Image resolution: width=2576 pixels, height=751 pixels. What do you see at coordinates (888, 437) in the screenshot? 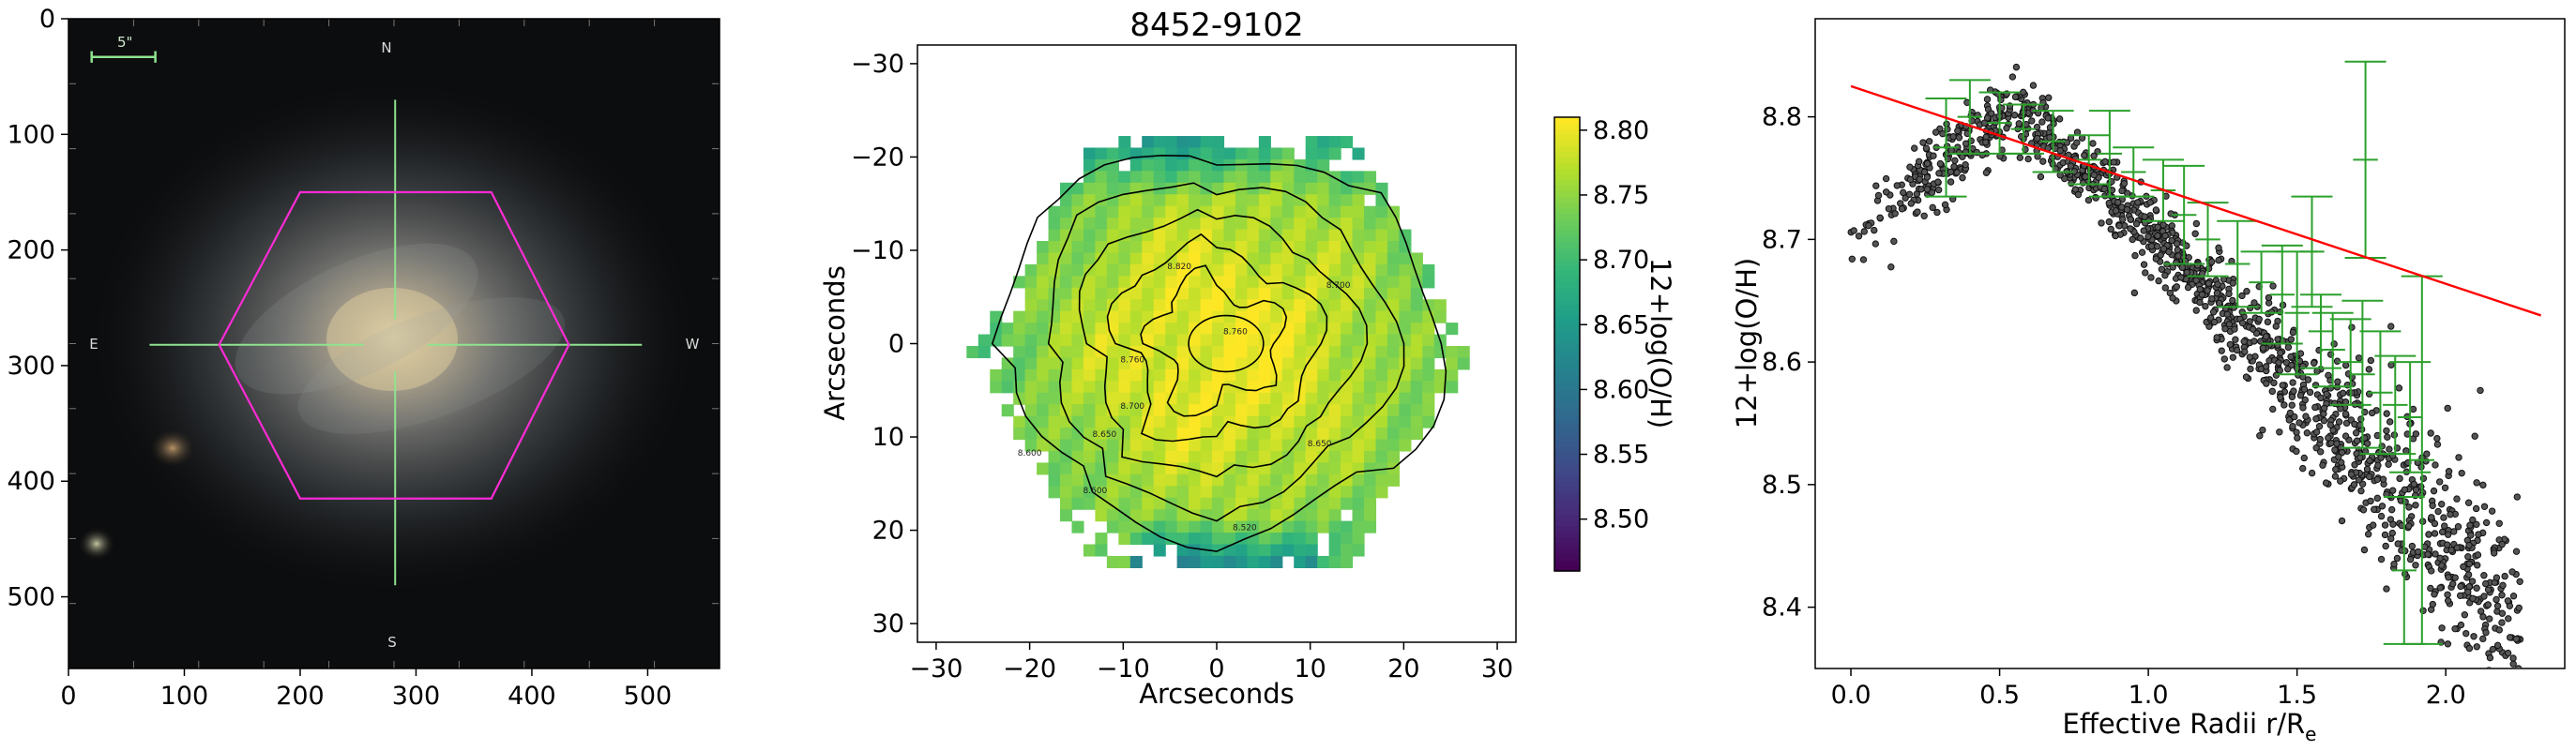
I see `map-y-tick-label: 10` at bounding box center [888, 437].